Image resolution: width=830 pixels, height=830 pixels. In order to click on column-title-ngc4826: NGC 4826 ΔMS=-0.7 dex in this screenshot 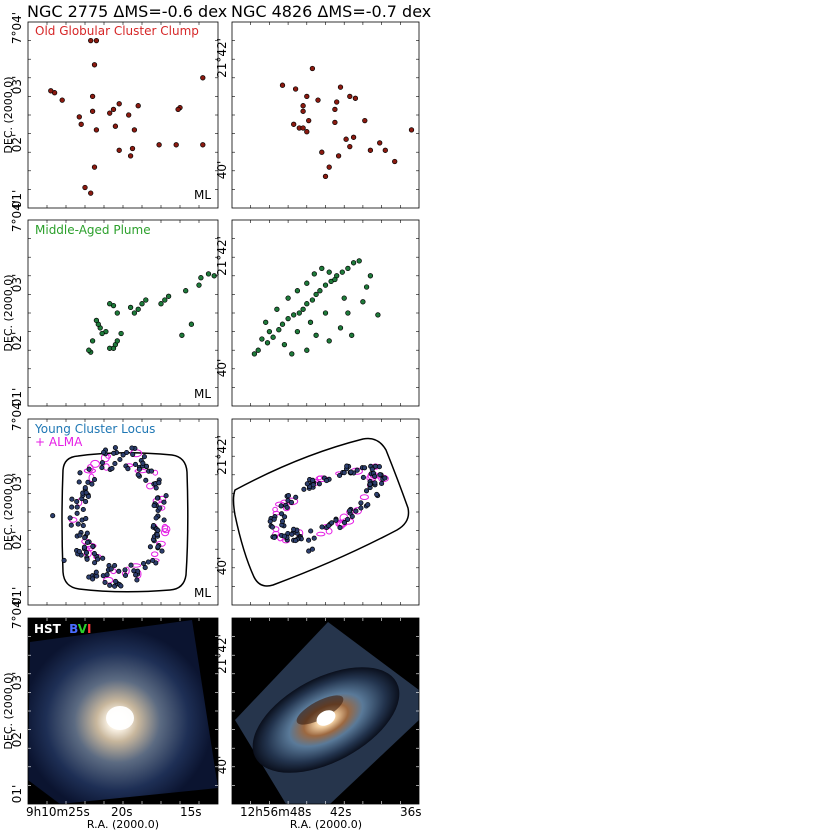, I will do `click(331, 11)`.